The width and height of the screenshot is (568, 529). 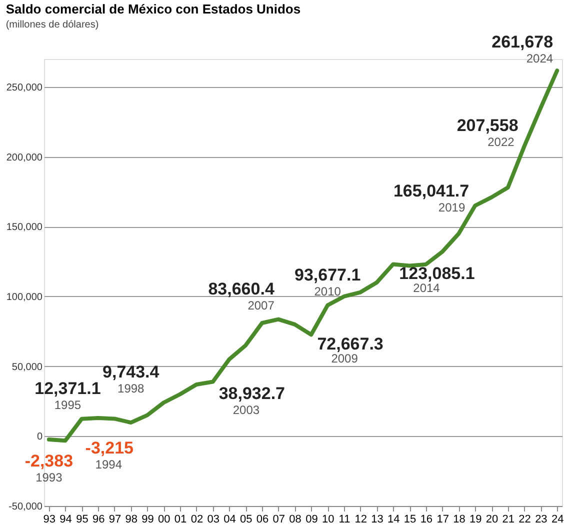 What do you see at coordinates (252, 393) in the screenshot?
I see `annotation: 38,932.7` at bounding box center [252, 393].